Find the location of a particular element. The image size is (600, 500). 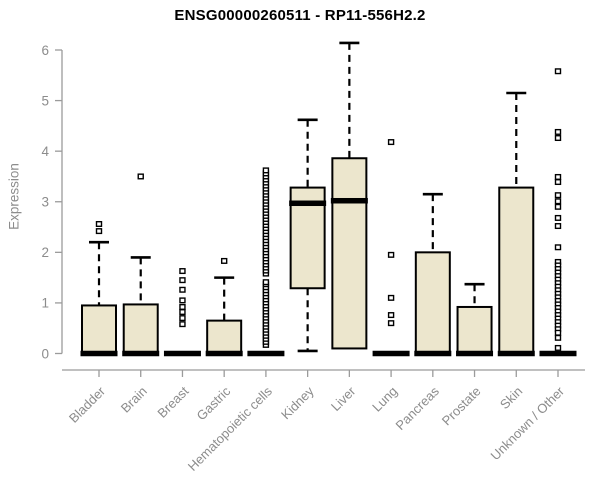

y-tick-label: 0 is located at coordinates (45, 353).